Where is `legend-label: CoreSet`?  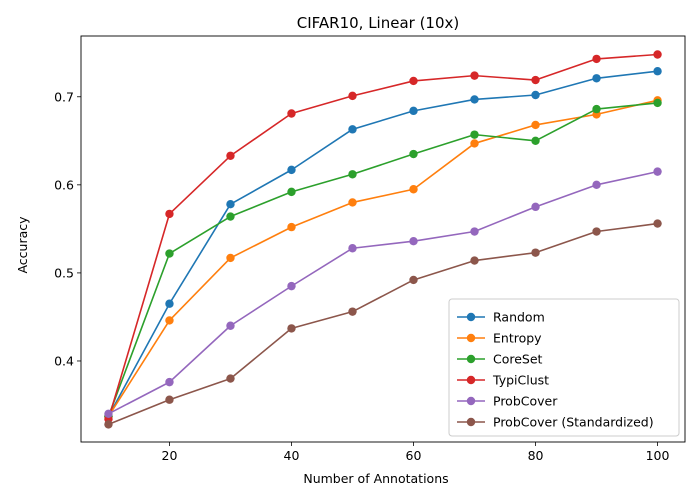
legend-label: CoreSet is located at coordinates (518, 359).